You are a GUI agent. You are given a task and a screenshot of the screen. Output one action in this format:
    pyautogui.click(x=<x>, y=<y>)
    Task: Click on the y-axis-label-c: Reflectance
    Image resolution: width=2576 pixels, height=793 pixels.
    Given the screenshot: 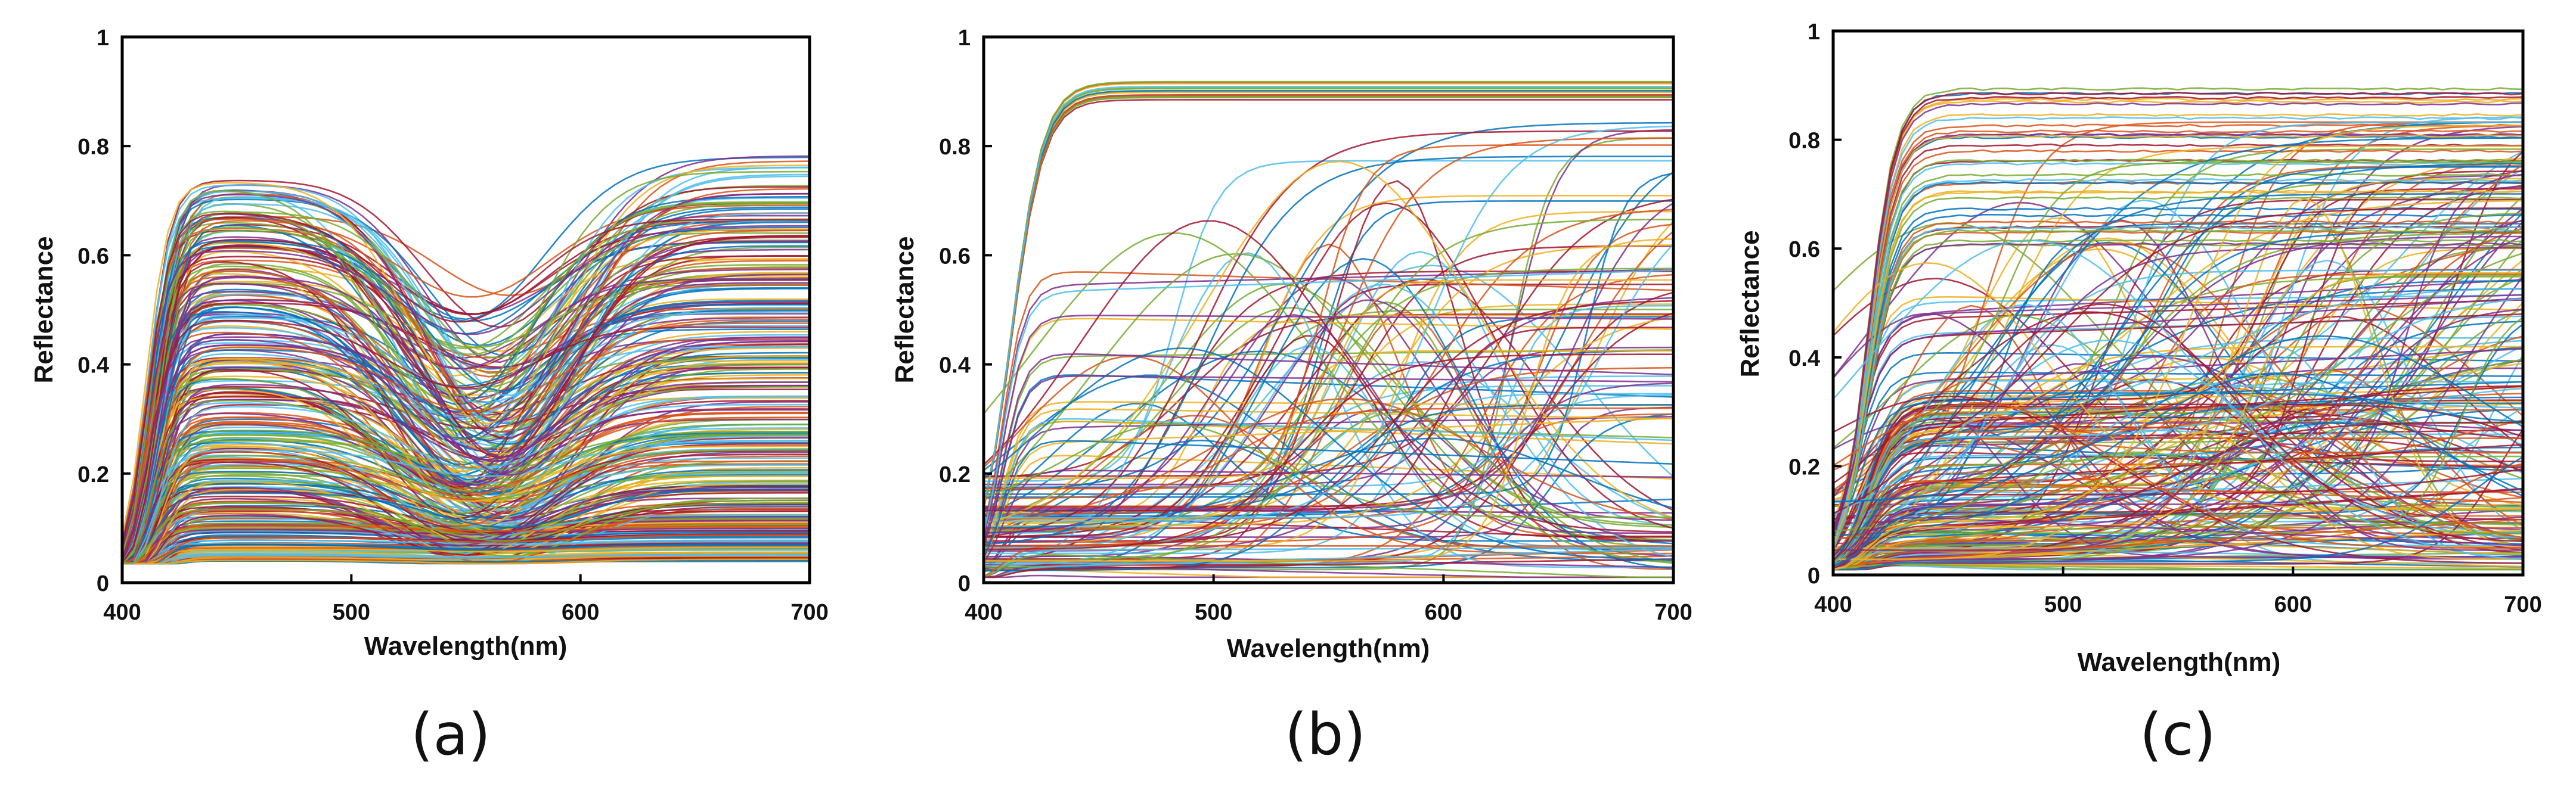 What is the action you would take?
    pyautogui.click(x=1750, y=303)
    